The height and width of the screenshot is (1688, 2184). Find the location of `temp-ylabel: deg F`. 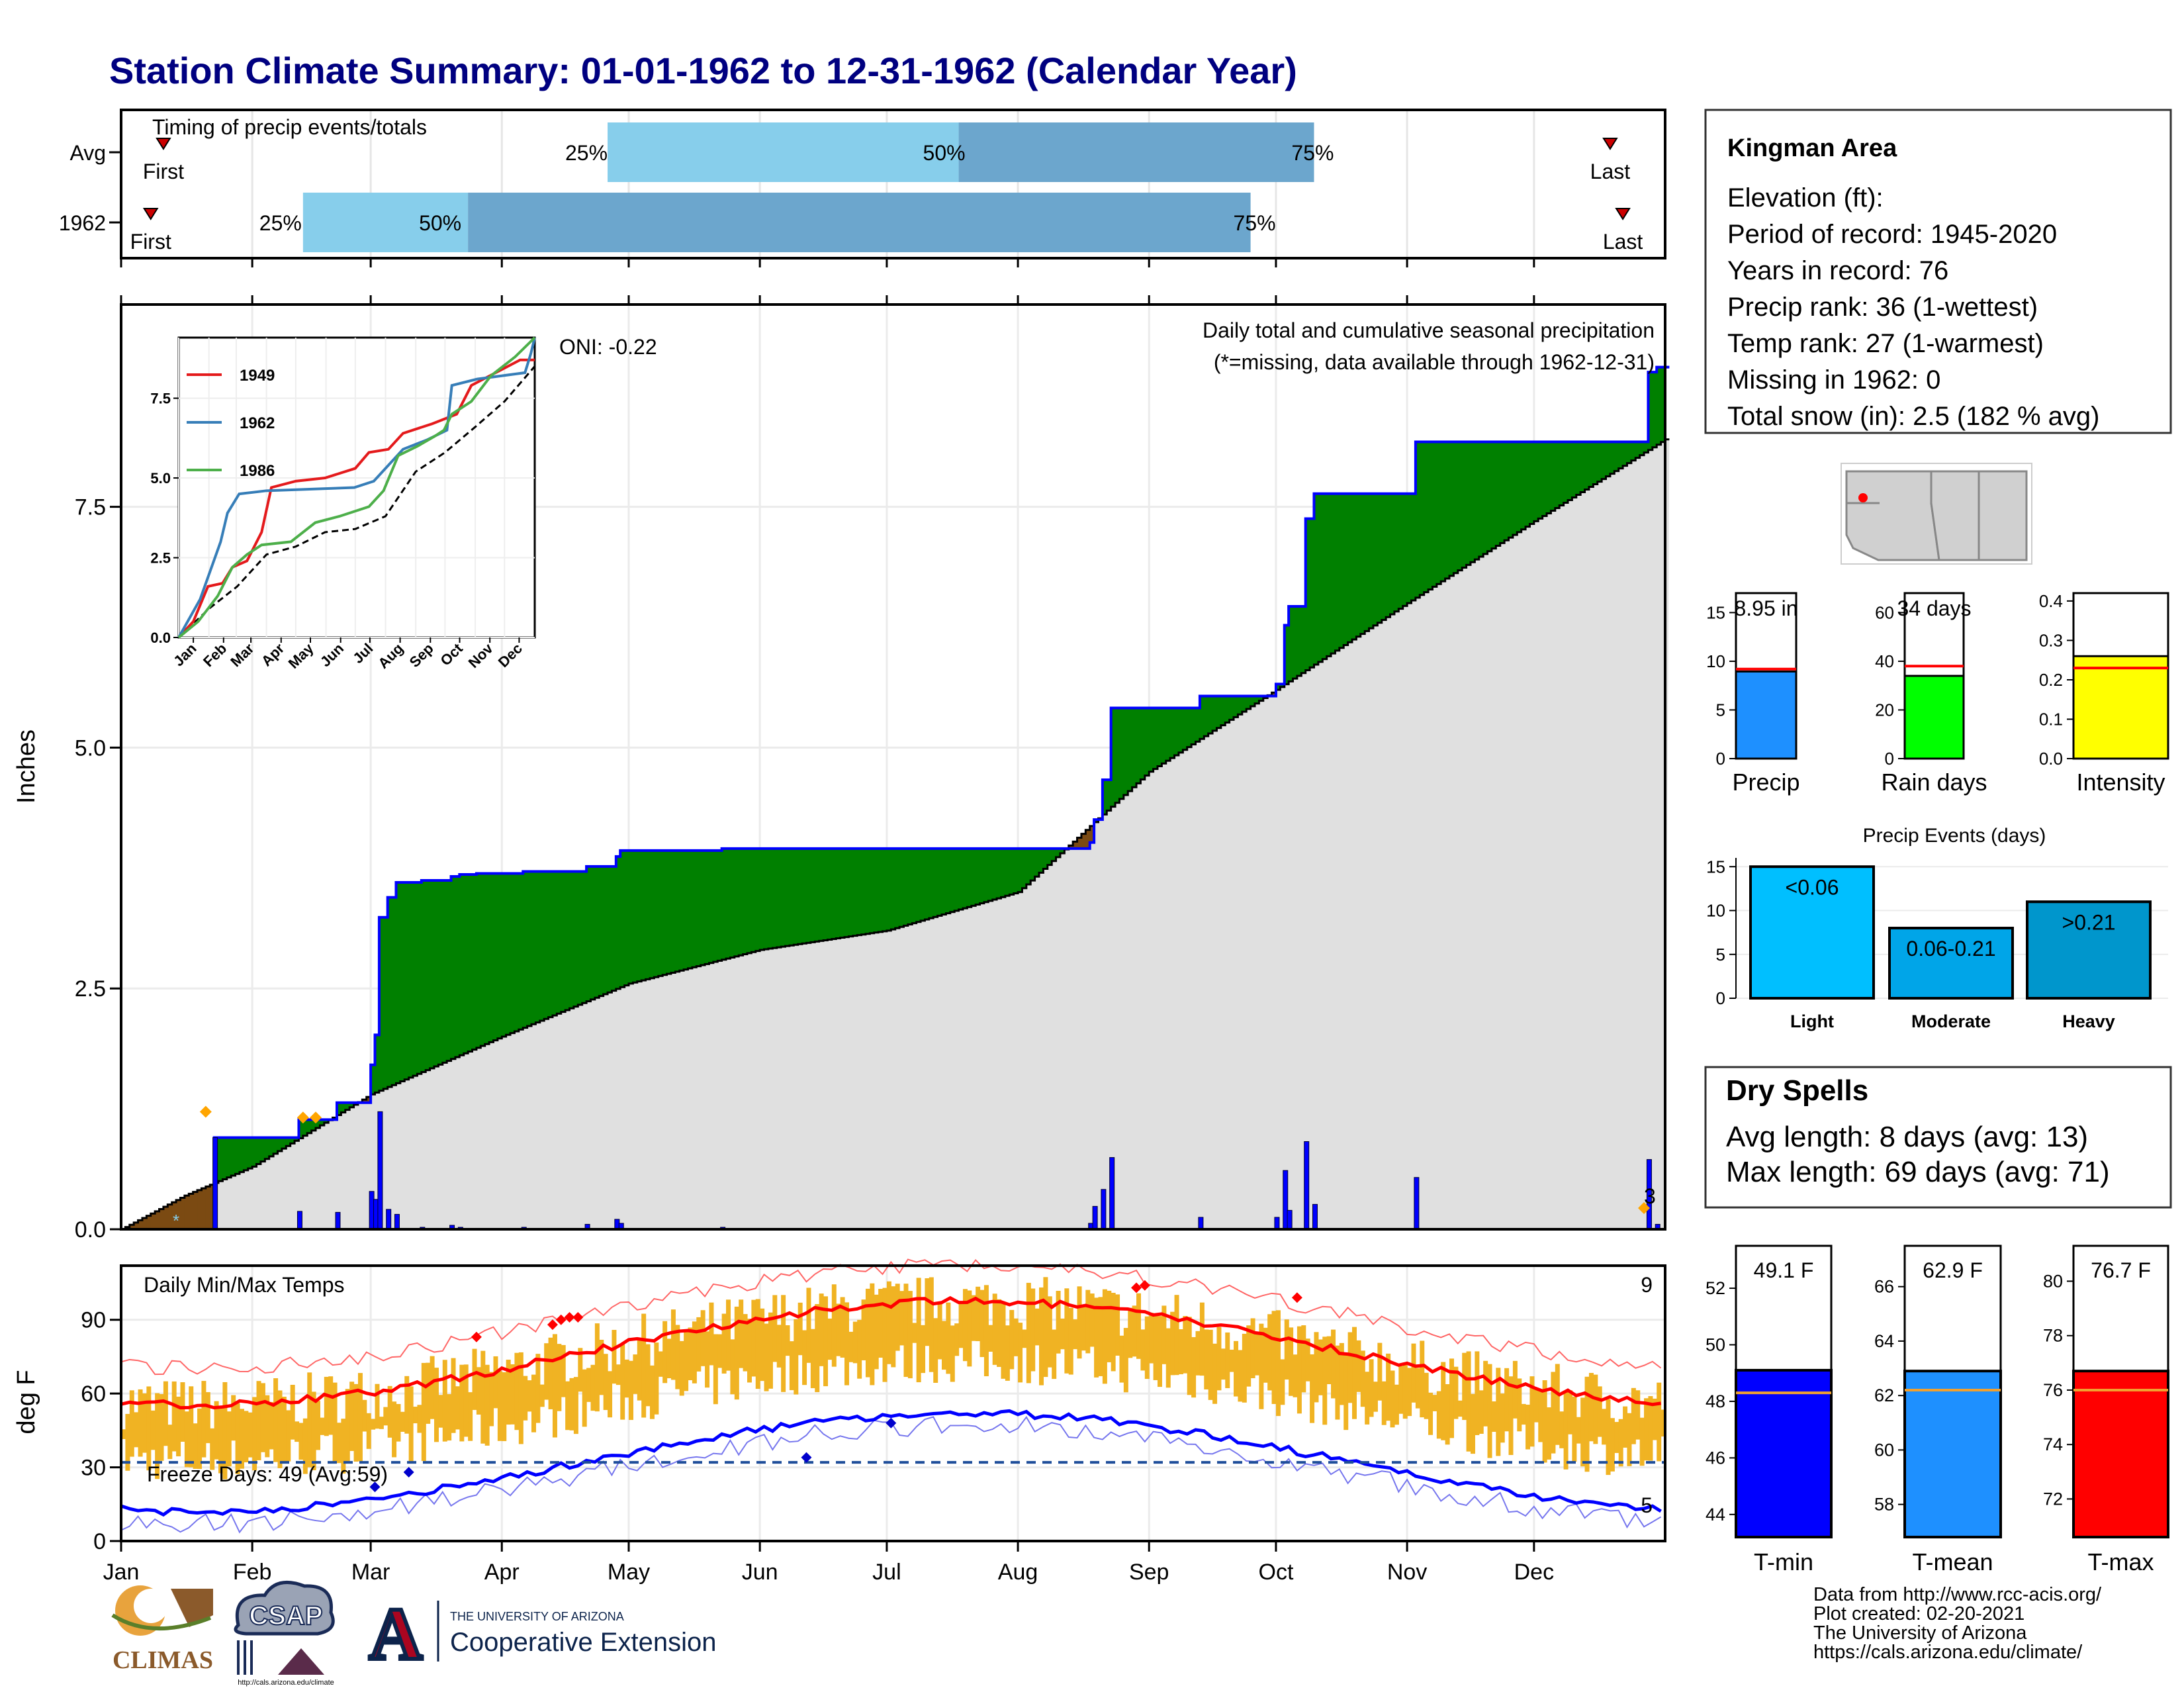

temp-ylabel: deg F is located at coordinates (26, 1402).